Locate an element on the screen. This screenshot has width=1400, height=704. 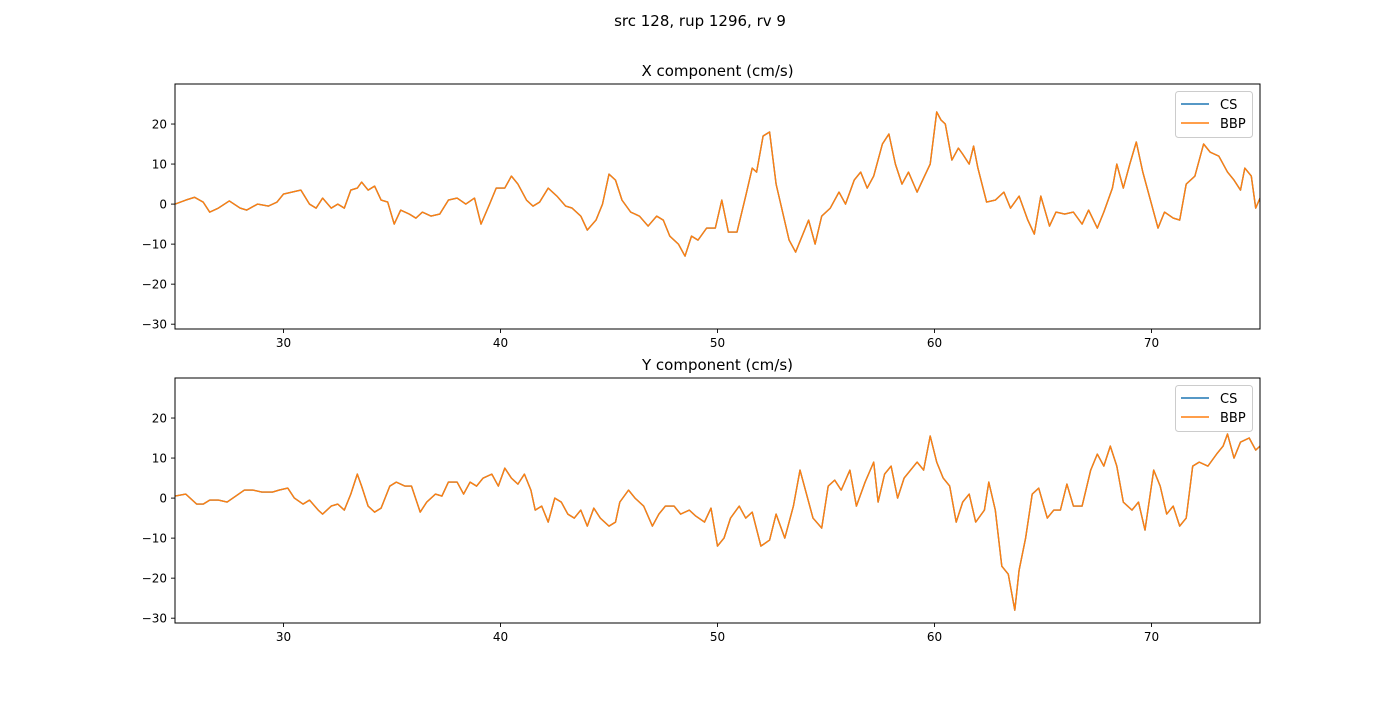
subplot-title: X component (cm/s) is located at coordinates (717, 71).